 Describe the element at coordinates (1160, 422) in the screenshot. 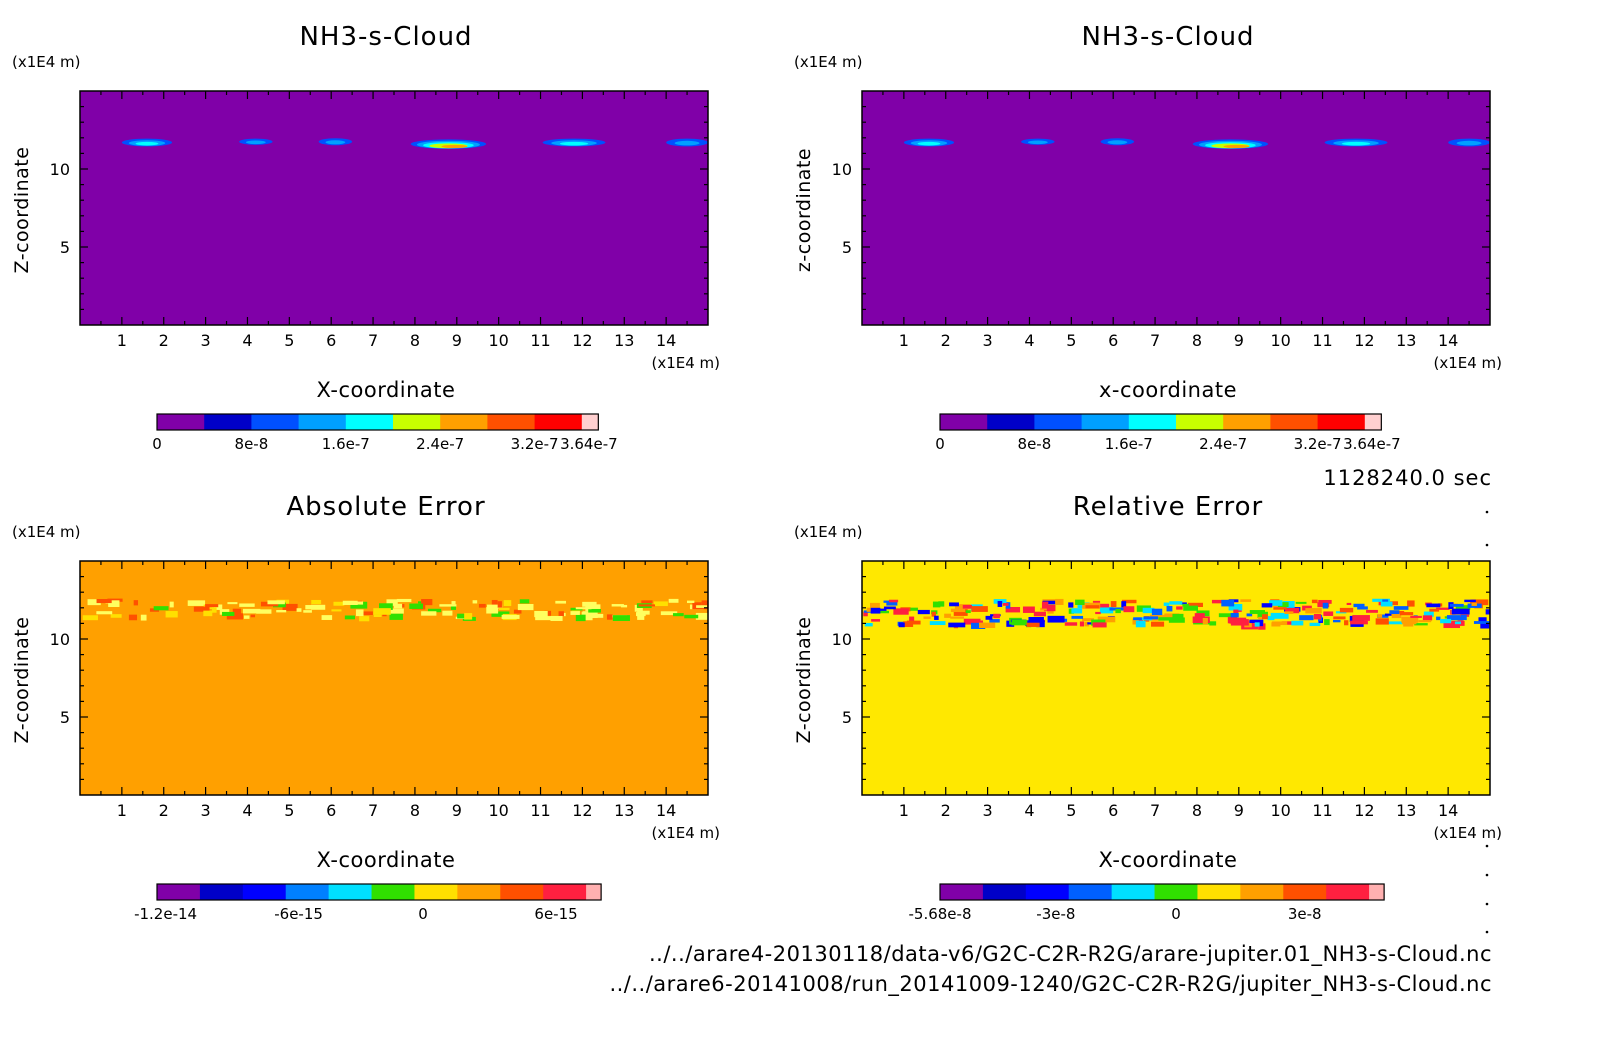

I see `colorbar-frame` at that location.